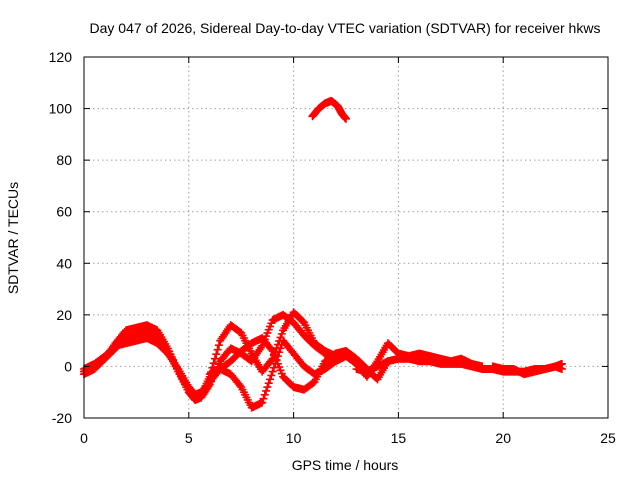 This screenshot has width=640, height=480. What do you see at coordinates (608, 438) in the screenshot?
I see `x-tick-label: 25` at bounding box center [608, 438].